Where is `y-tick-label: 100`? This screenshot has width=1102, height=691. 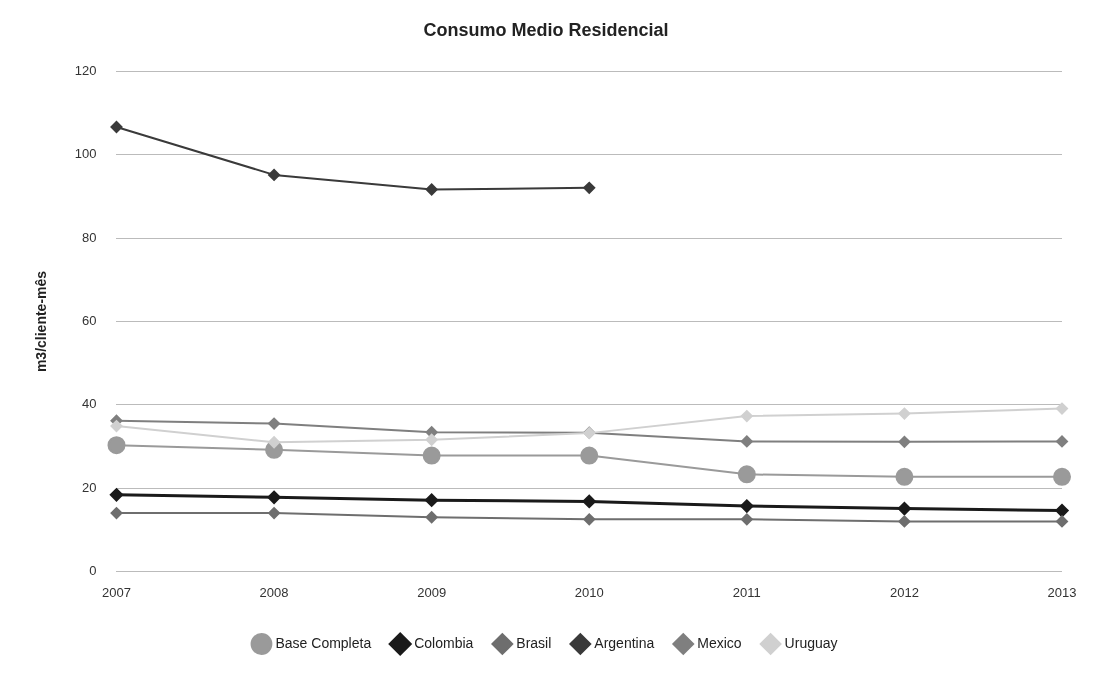 y-tick-label: 100 is located at coordinates (85, 154).